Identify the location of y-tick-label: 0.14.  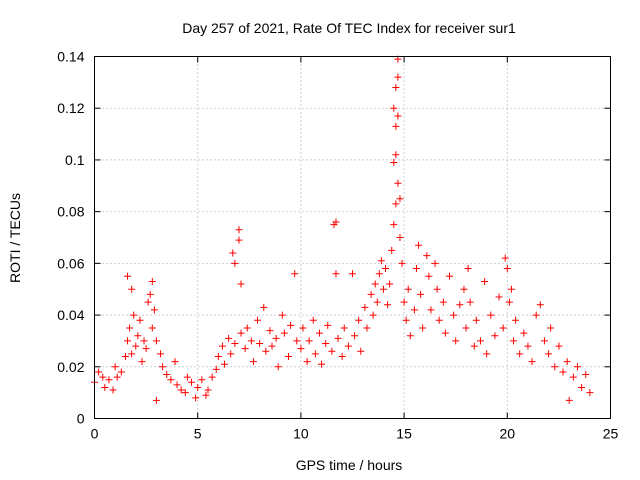
(70, 57).